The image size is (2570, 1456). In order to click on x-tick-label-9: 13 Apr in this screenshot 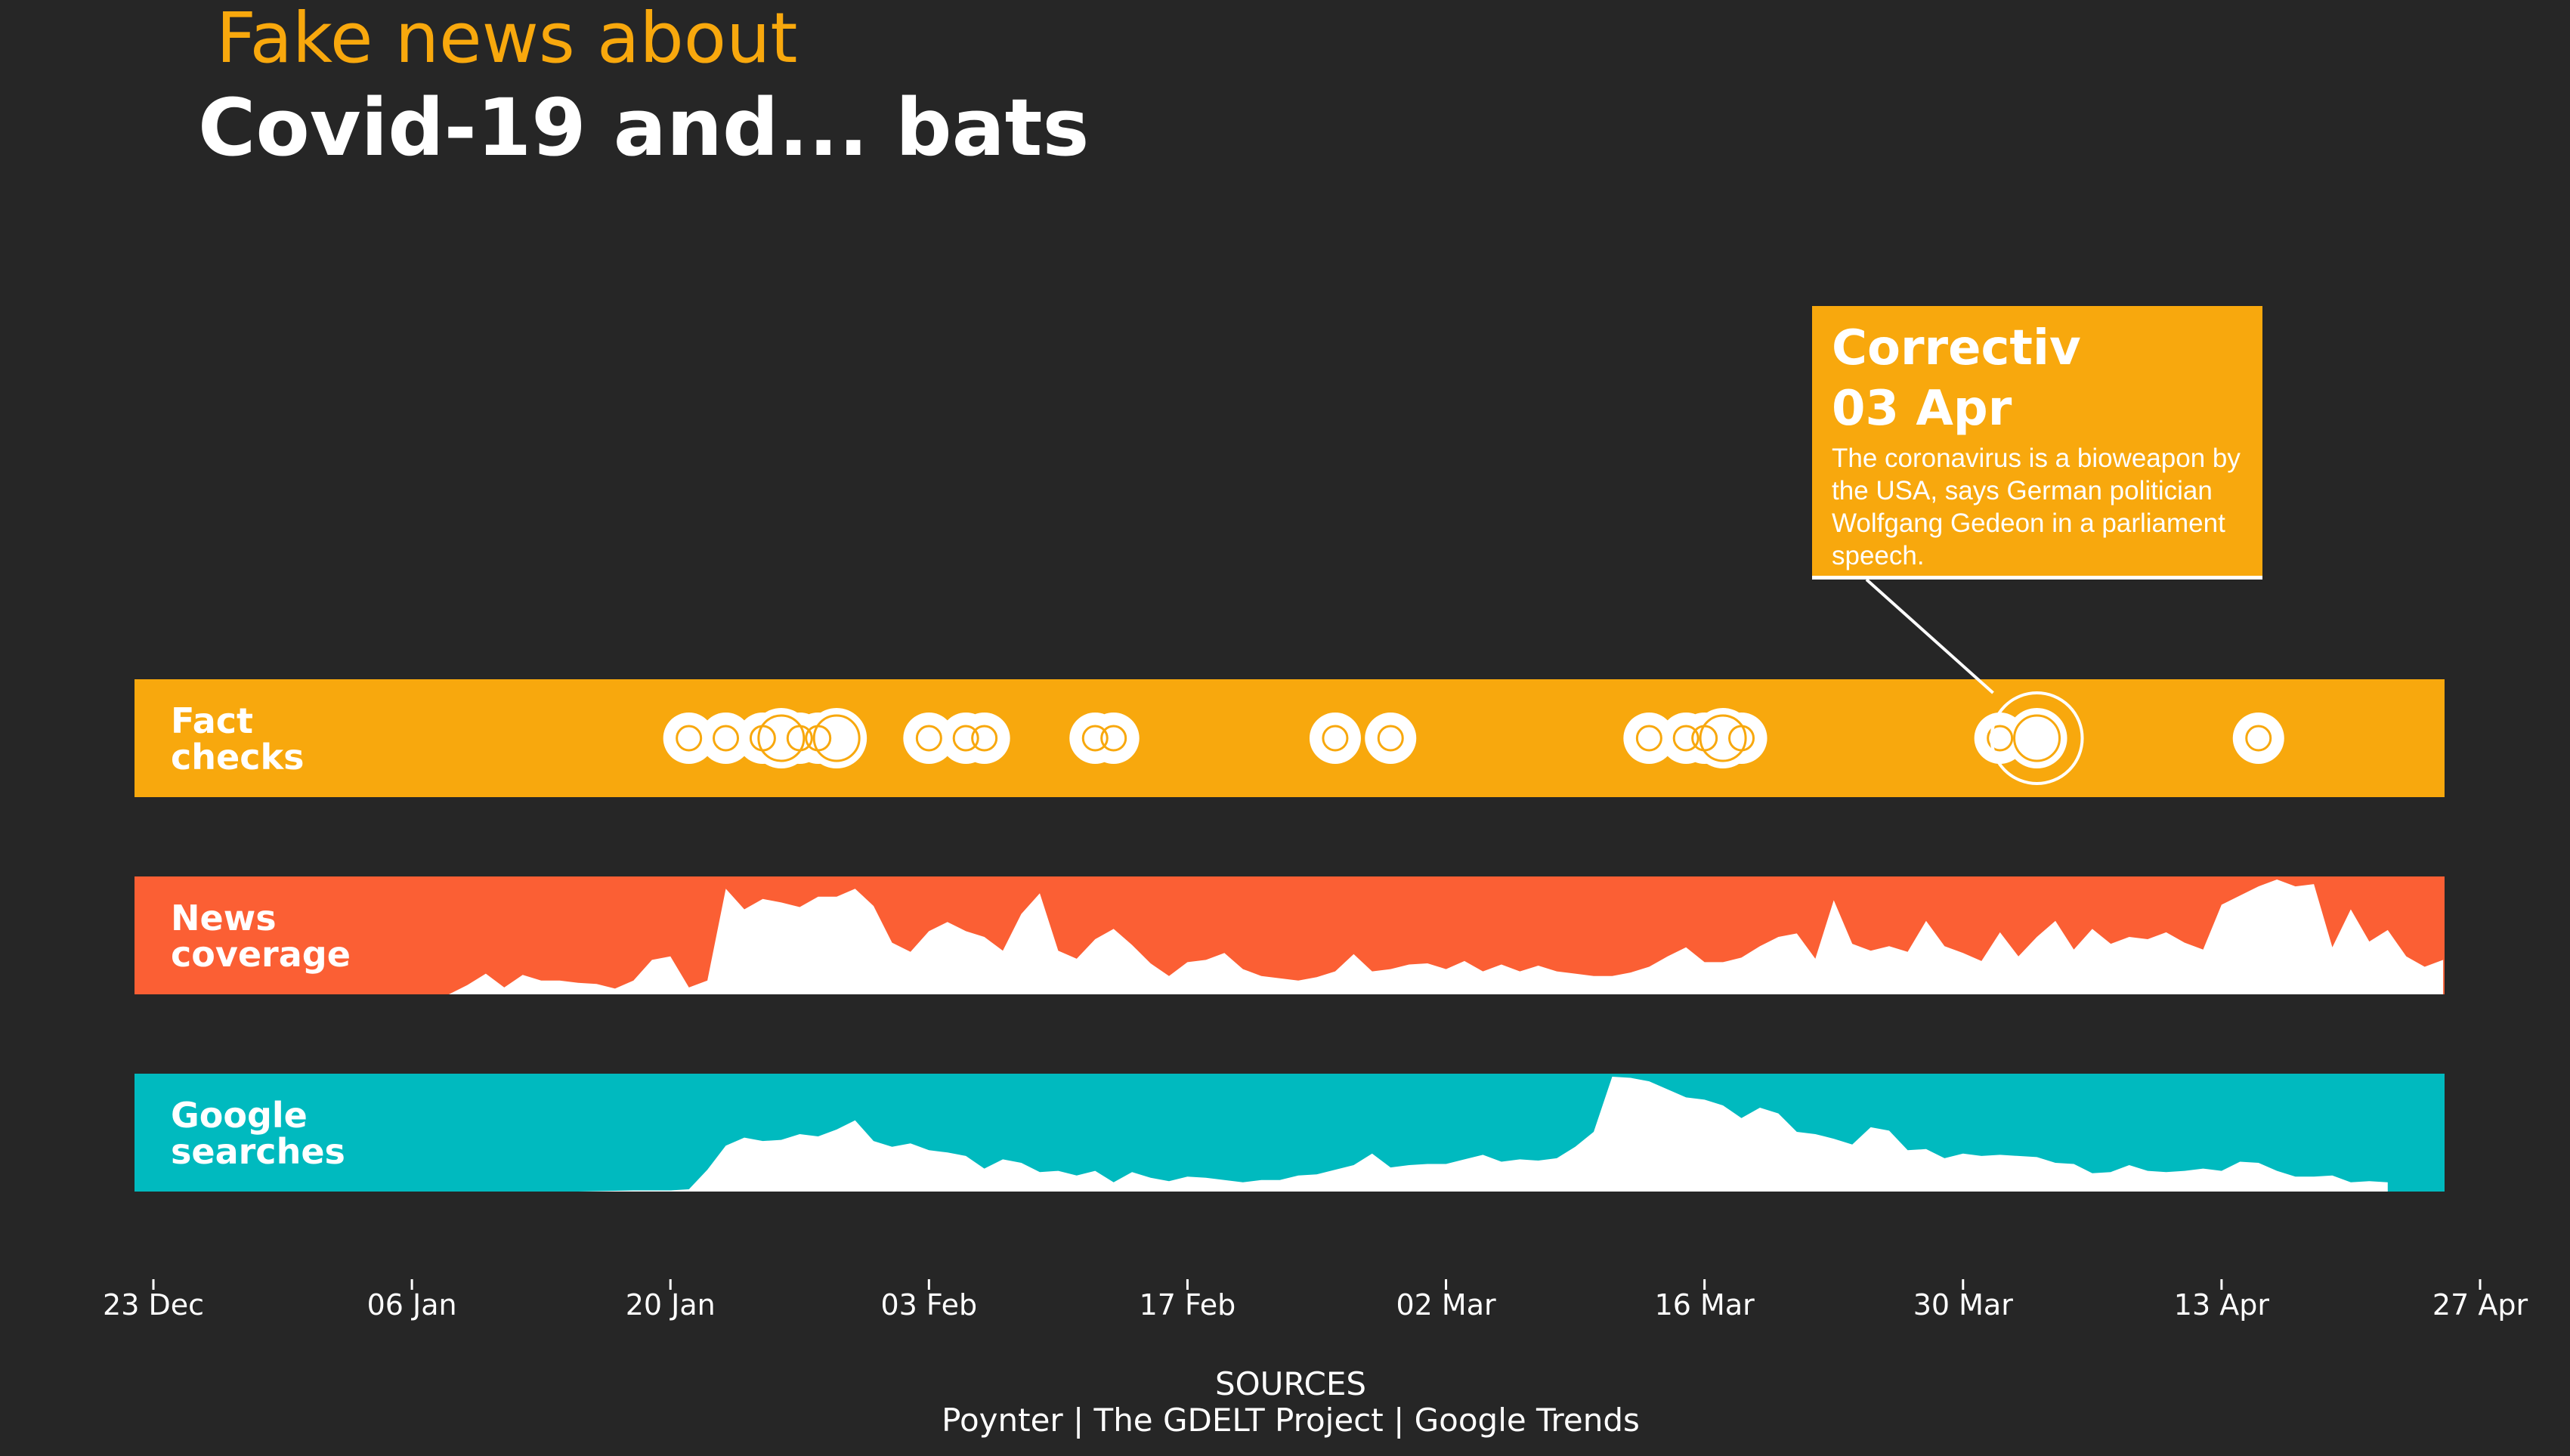, I will do `click(2222, 1305)`.